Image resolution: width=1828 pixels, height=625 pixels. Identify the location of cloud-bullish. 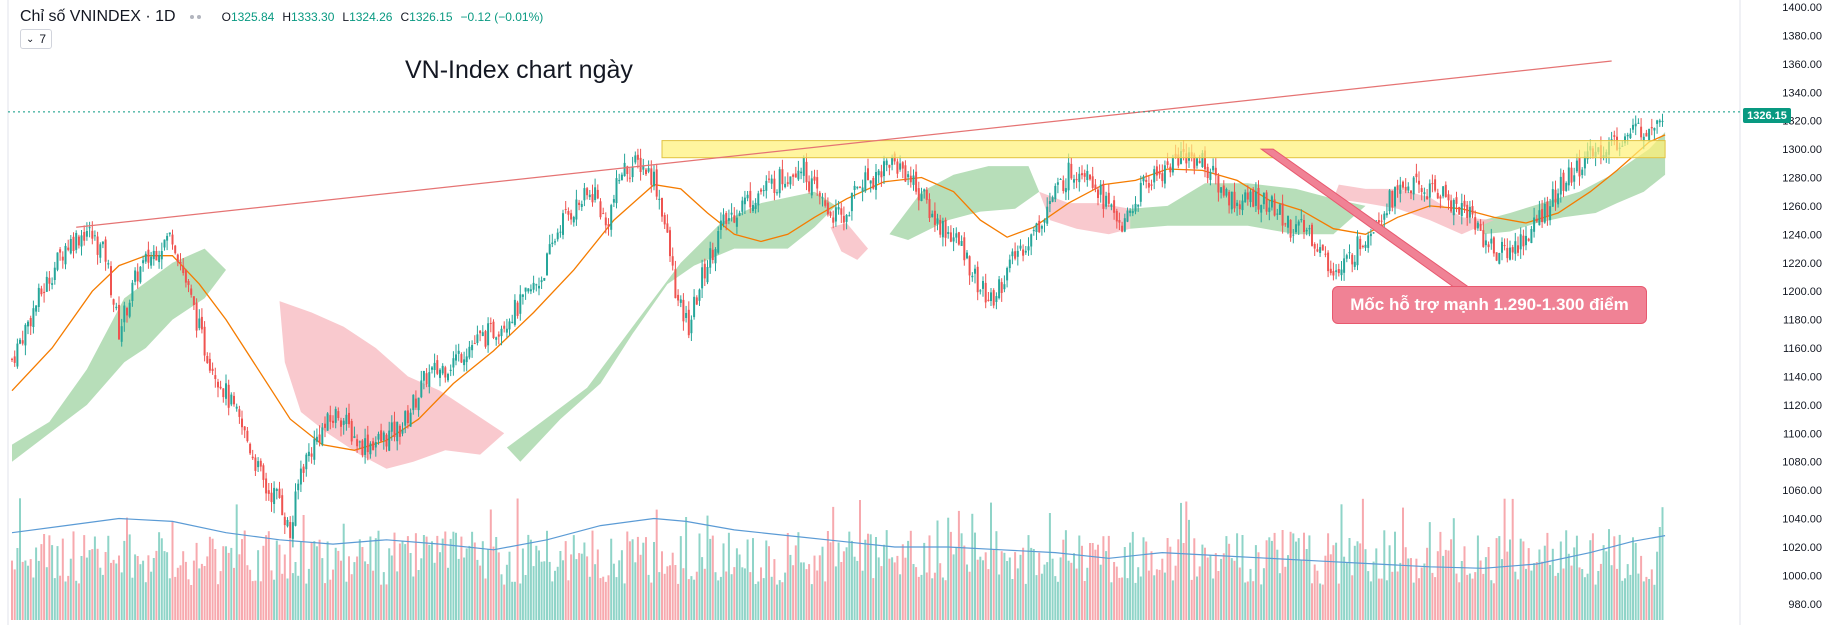
(1248, 209).